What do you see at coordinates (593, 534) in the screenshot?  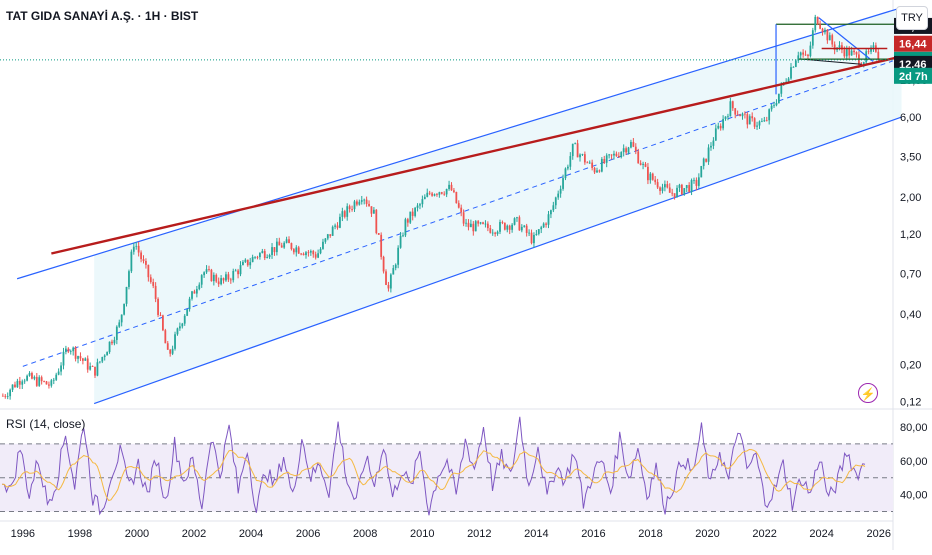 I see `x-tick-label: 2016` at bounding box center [593, 534].